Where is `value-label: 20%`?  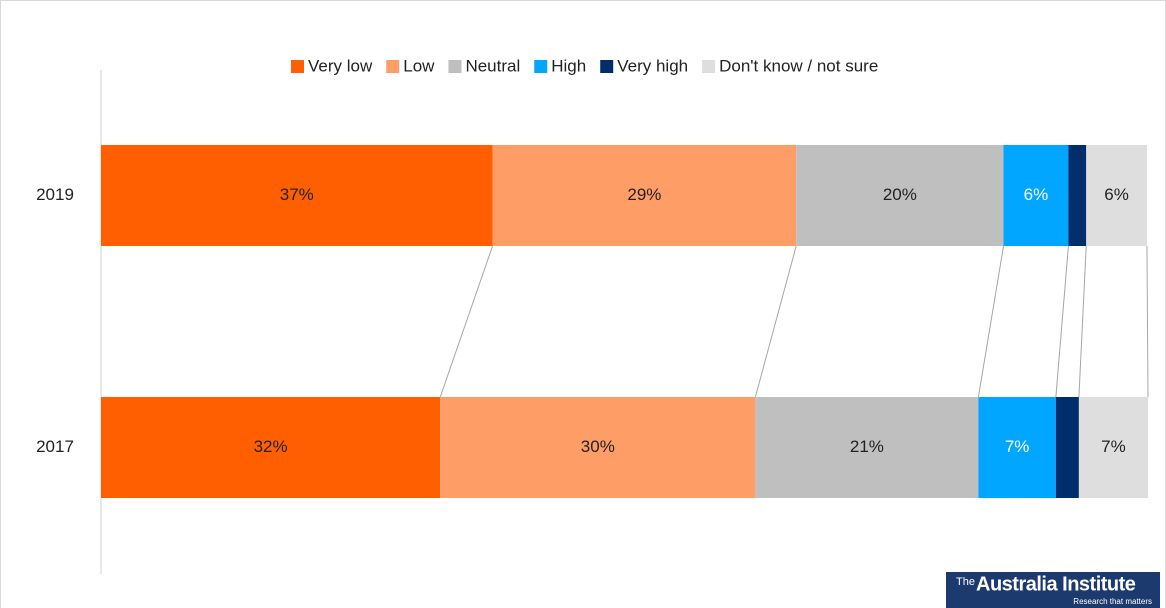 value-label: 20% is located at coordinates (900, 194).